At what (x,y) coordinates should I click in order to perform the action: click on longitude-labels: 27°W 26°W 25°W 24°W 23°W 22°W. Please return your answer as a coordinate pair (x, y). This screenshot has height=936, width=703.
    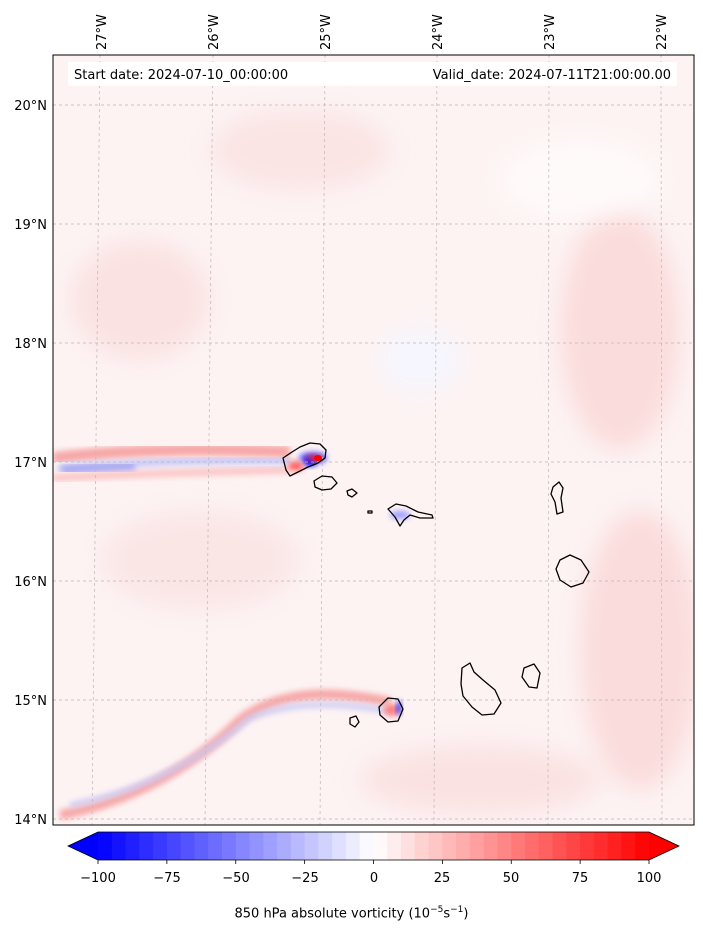
    Looking at the image, I should click on (382, 32).